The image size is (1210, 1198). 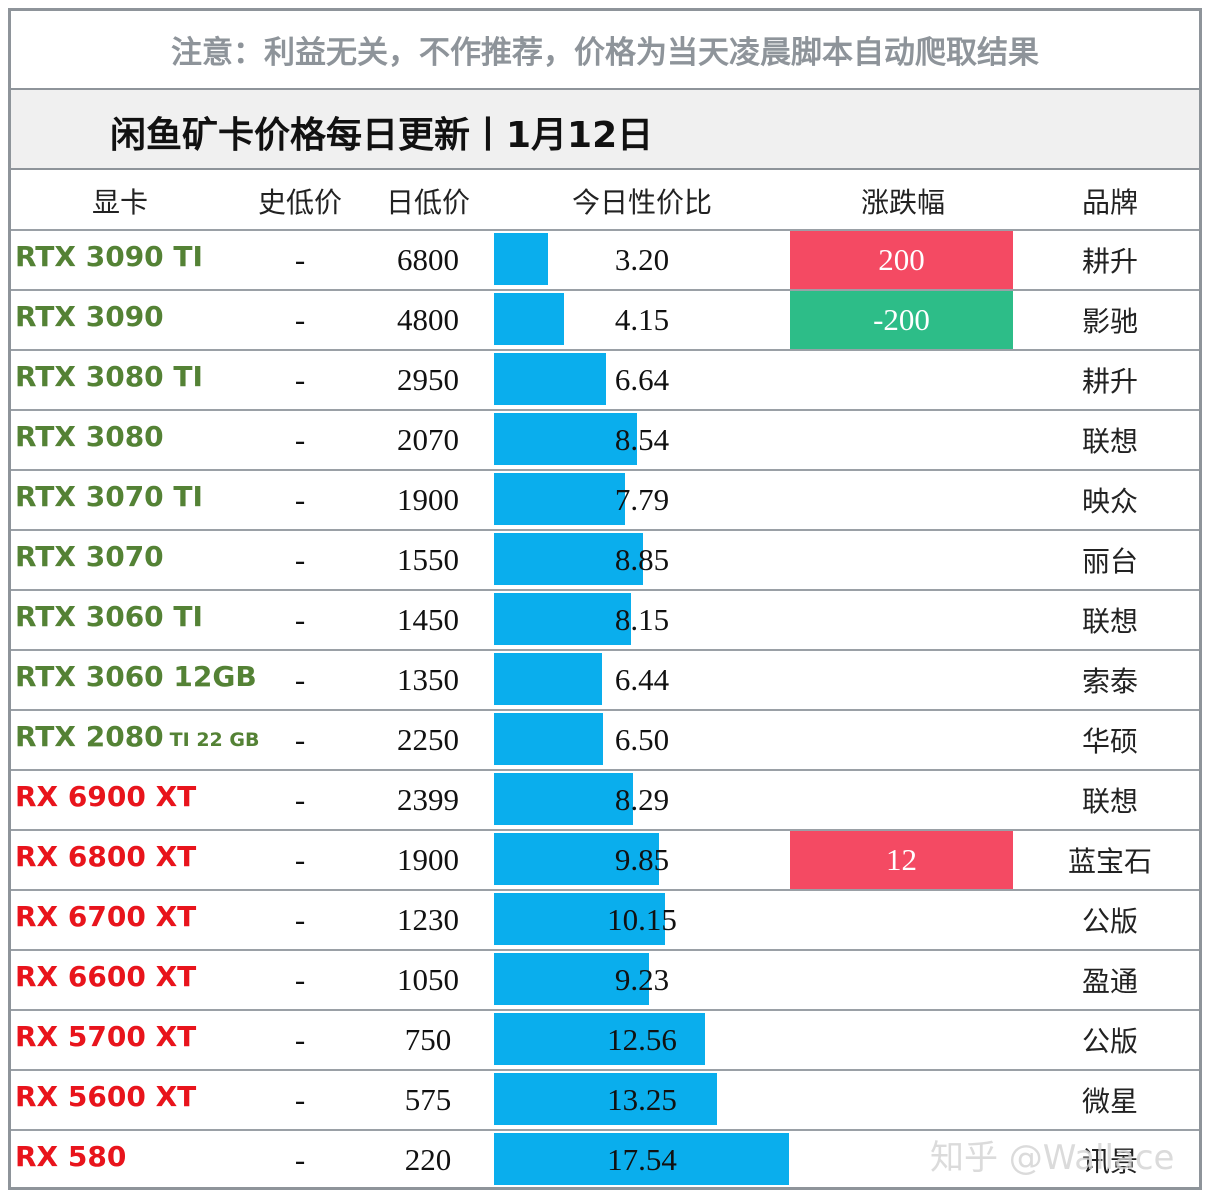 I want to click on ratio-value: 8.15, so click(x=642, y=619).